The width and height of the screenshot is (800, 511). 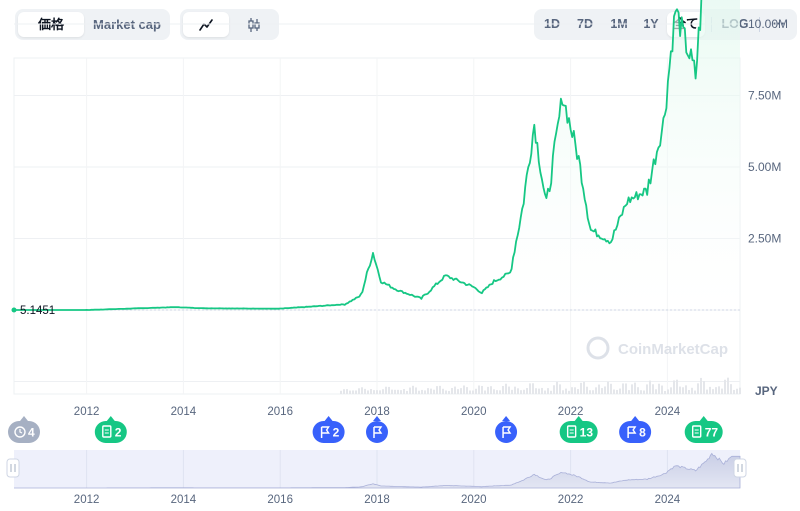 What do you see at coordinates (764, 96) in the screenshot?
I see `y-tick-label: 7.50M` at bounding box center [764, 96].